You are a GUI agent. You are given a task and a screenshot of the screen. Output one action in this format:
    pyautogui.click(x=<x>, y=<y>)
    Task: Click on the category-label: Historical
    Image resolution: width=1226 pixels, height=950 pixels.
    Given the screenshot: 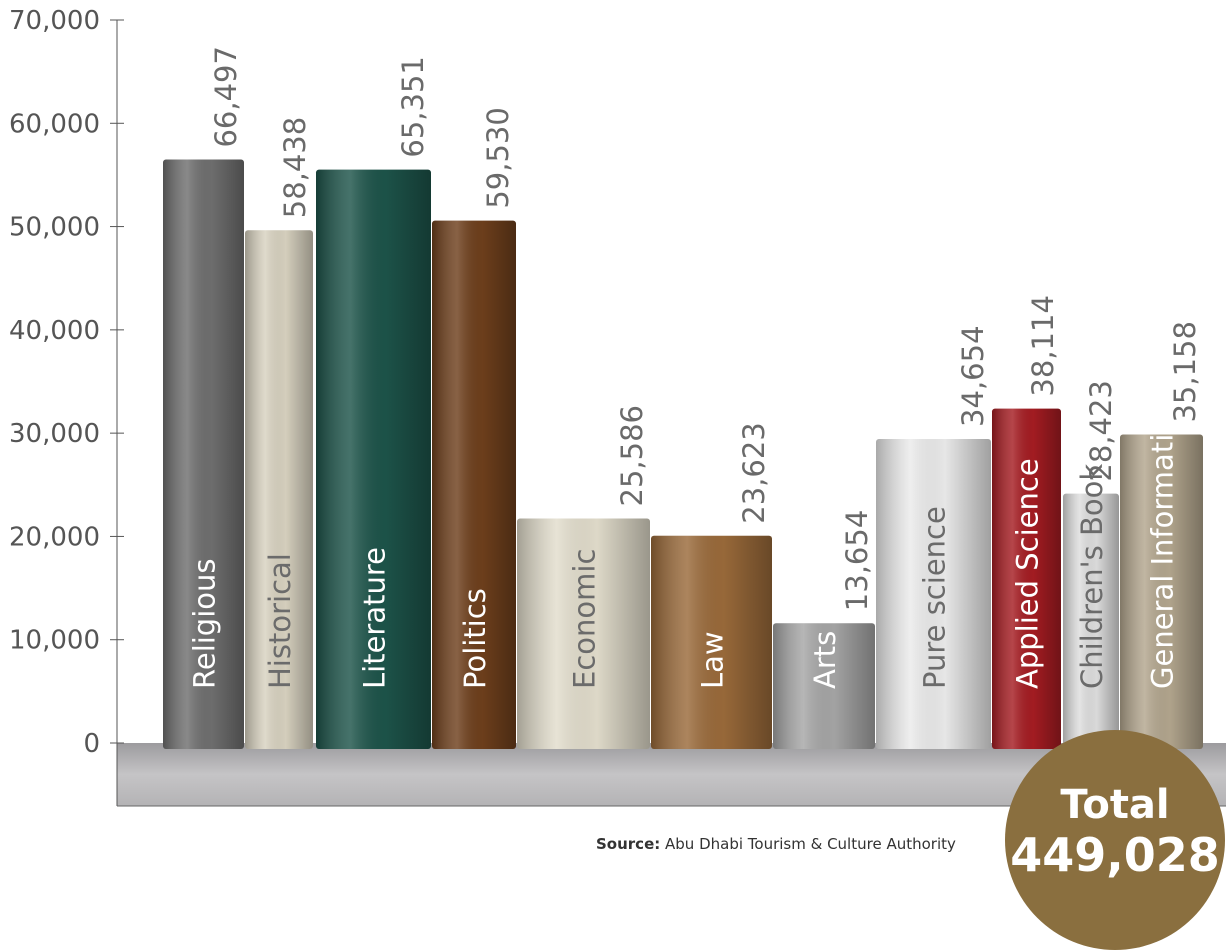 What is the action you would take?
    pyautogui.click(x=280, y=621)
    